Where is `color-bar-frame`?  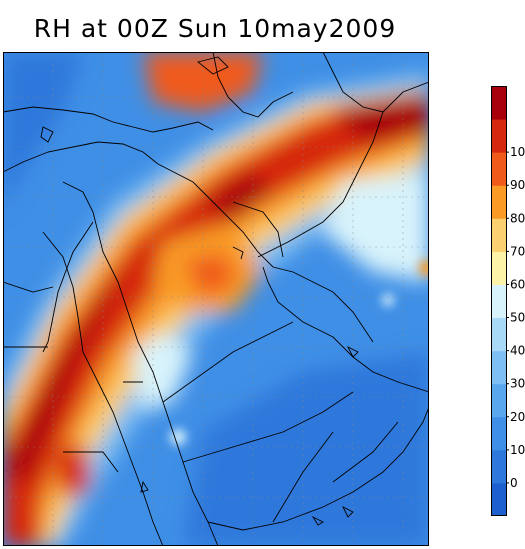 color-bar-frame is located at coordinates (499, 301).